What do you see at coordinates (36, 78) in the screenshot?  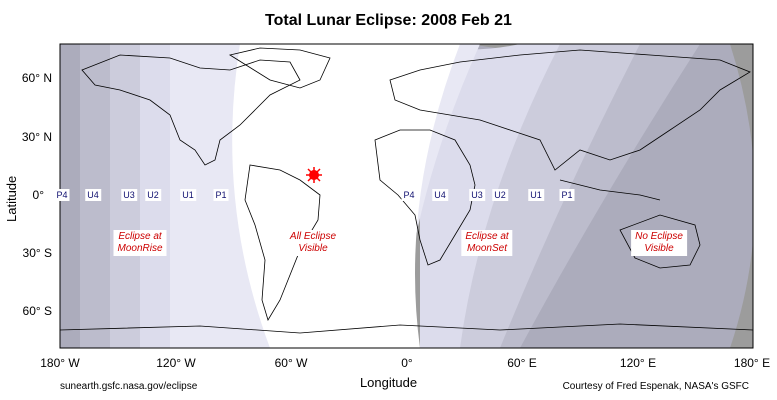 I see `y-tick: 60° N` at bounding box center [36, 78].